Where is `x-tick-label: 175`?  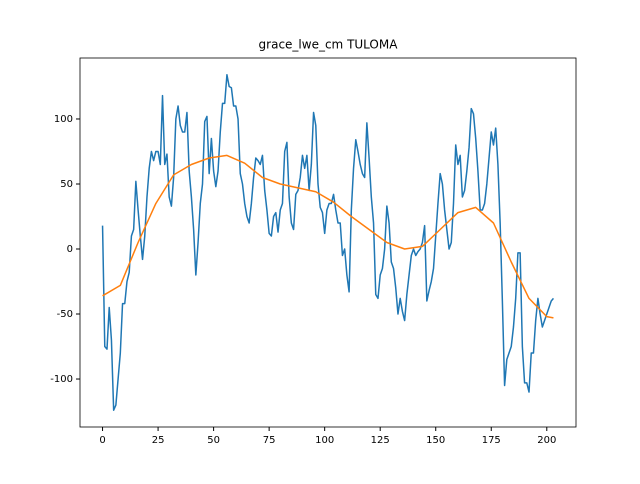 x-tick-label: 175 is located at coordinates (491, 440).